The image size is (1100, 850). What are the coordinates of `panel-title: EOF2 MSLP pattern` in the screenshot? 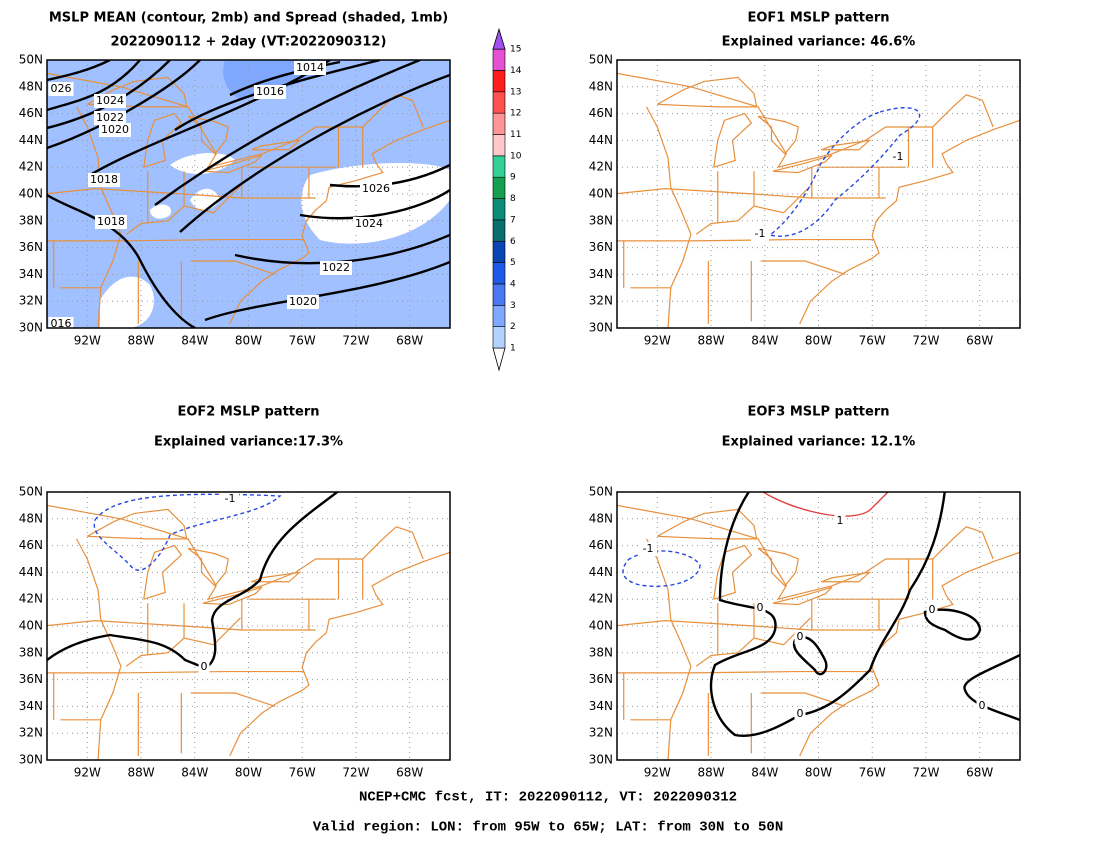 It's located at (248, 412).